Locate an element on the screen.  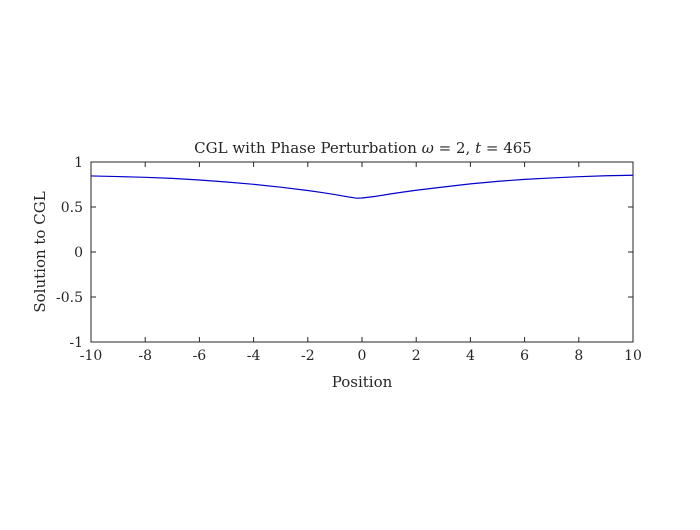
chart-title-omega: ω is located at coordinates (428, 148).